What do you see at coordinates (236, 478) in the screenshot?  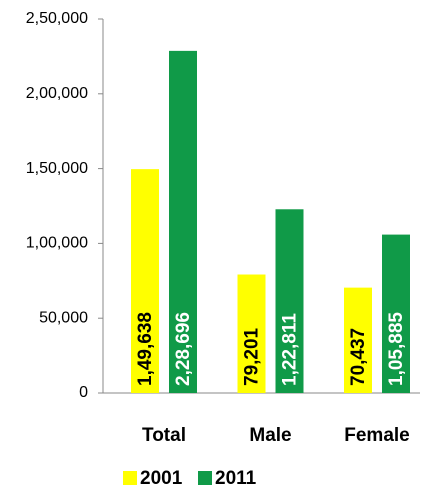 I see `legend-label: 2011` at bounding box center [236, 478].